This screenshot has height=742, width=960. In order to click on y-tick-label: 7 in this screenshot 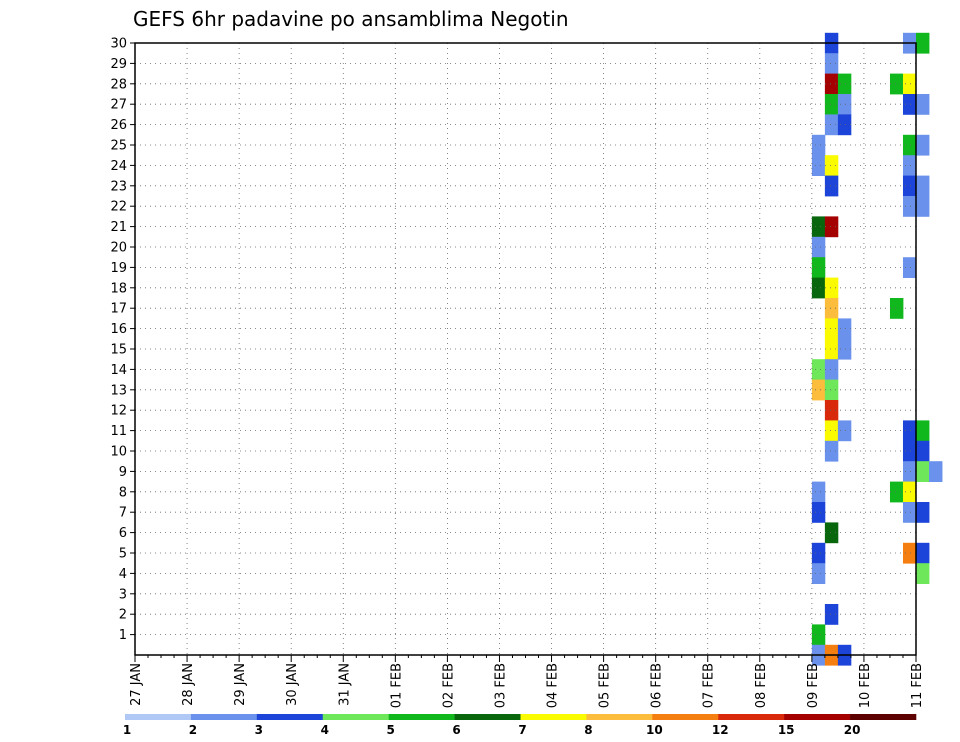, I will do `click(123, 513)`.